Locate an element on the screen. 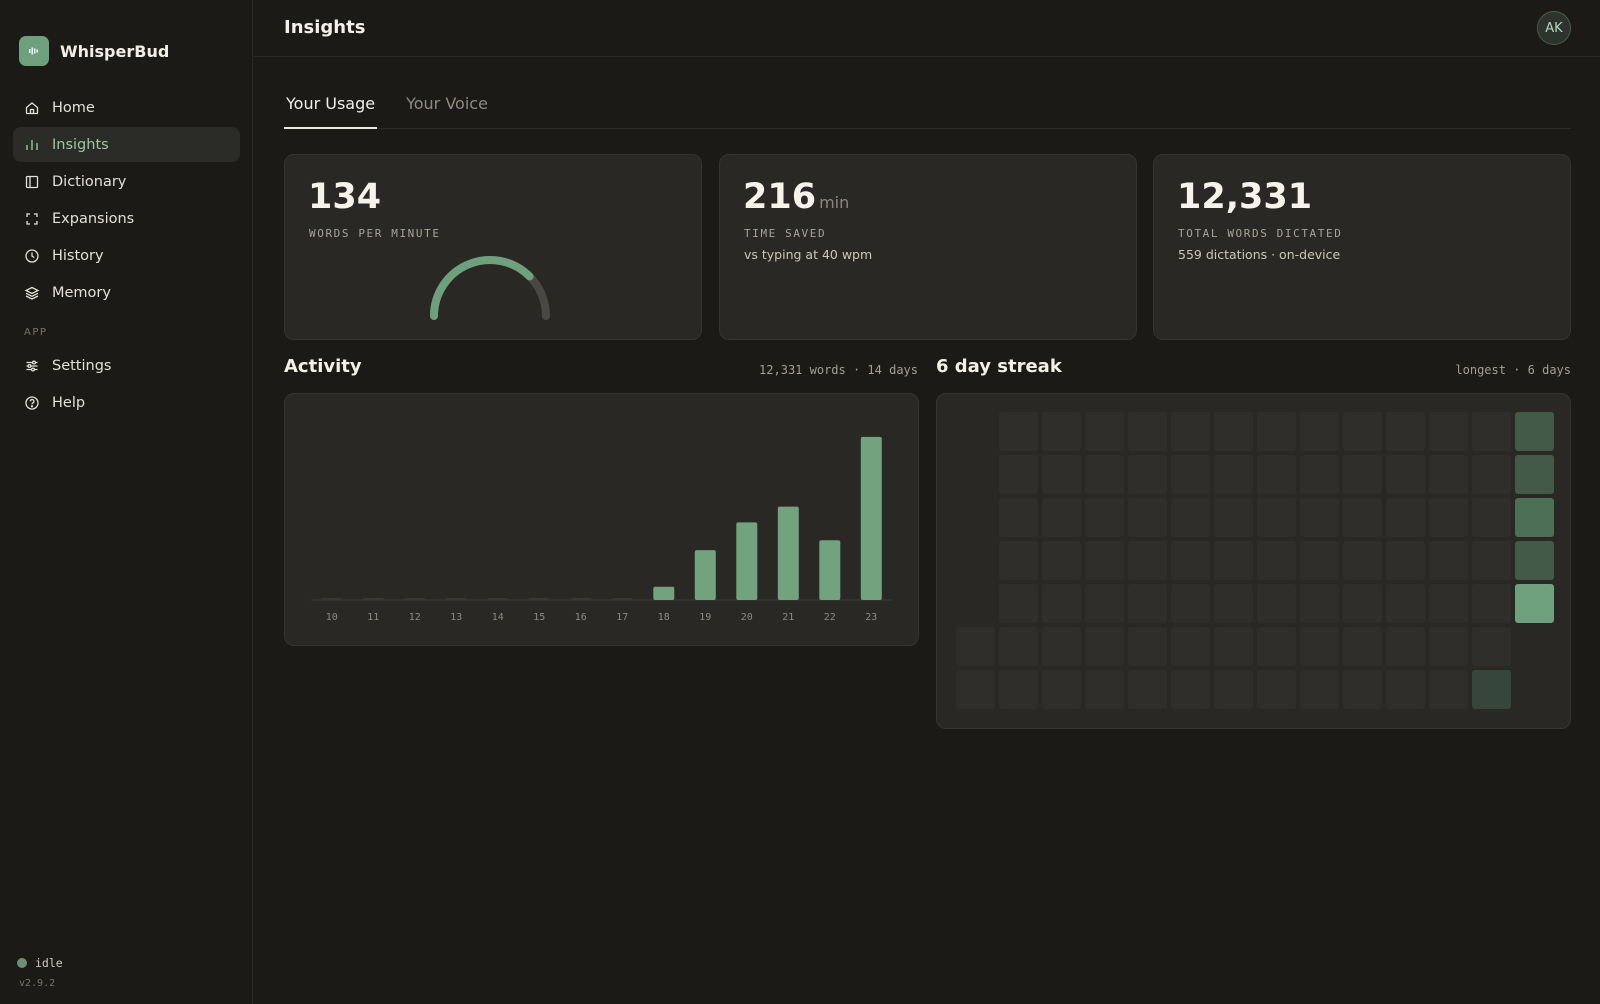  sidebar-item-dictionary: Dictionary is located at coordinates (126, 181).